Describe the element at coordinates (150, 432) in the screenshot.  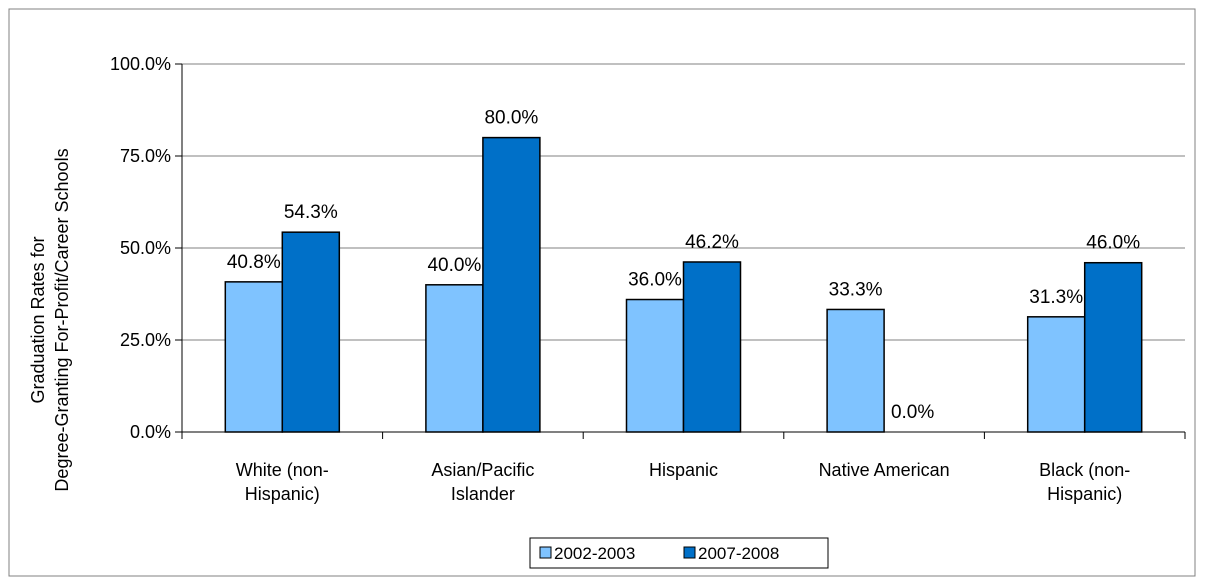
I see `y-tick-label: 0.0%` at that location.